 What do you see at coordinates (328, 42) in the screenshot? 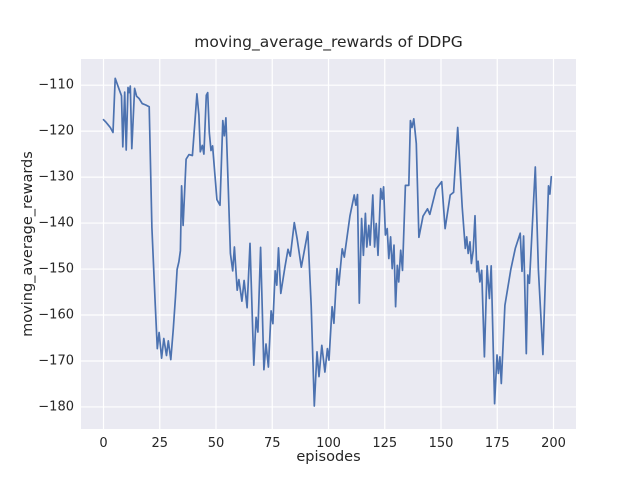
I see `chart-title: moving_average_rewards of DDPG` at bounding box center [328, 42].